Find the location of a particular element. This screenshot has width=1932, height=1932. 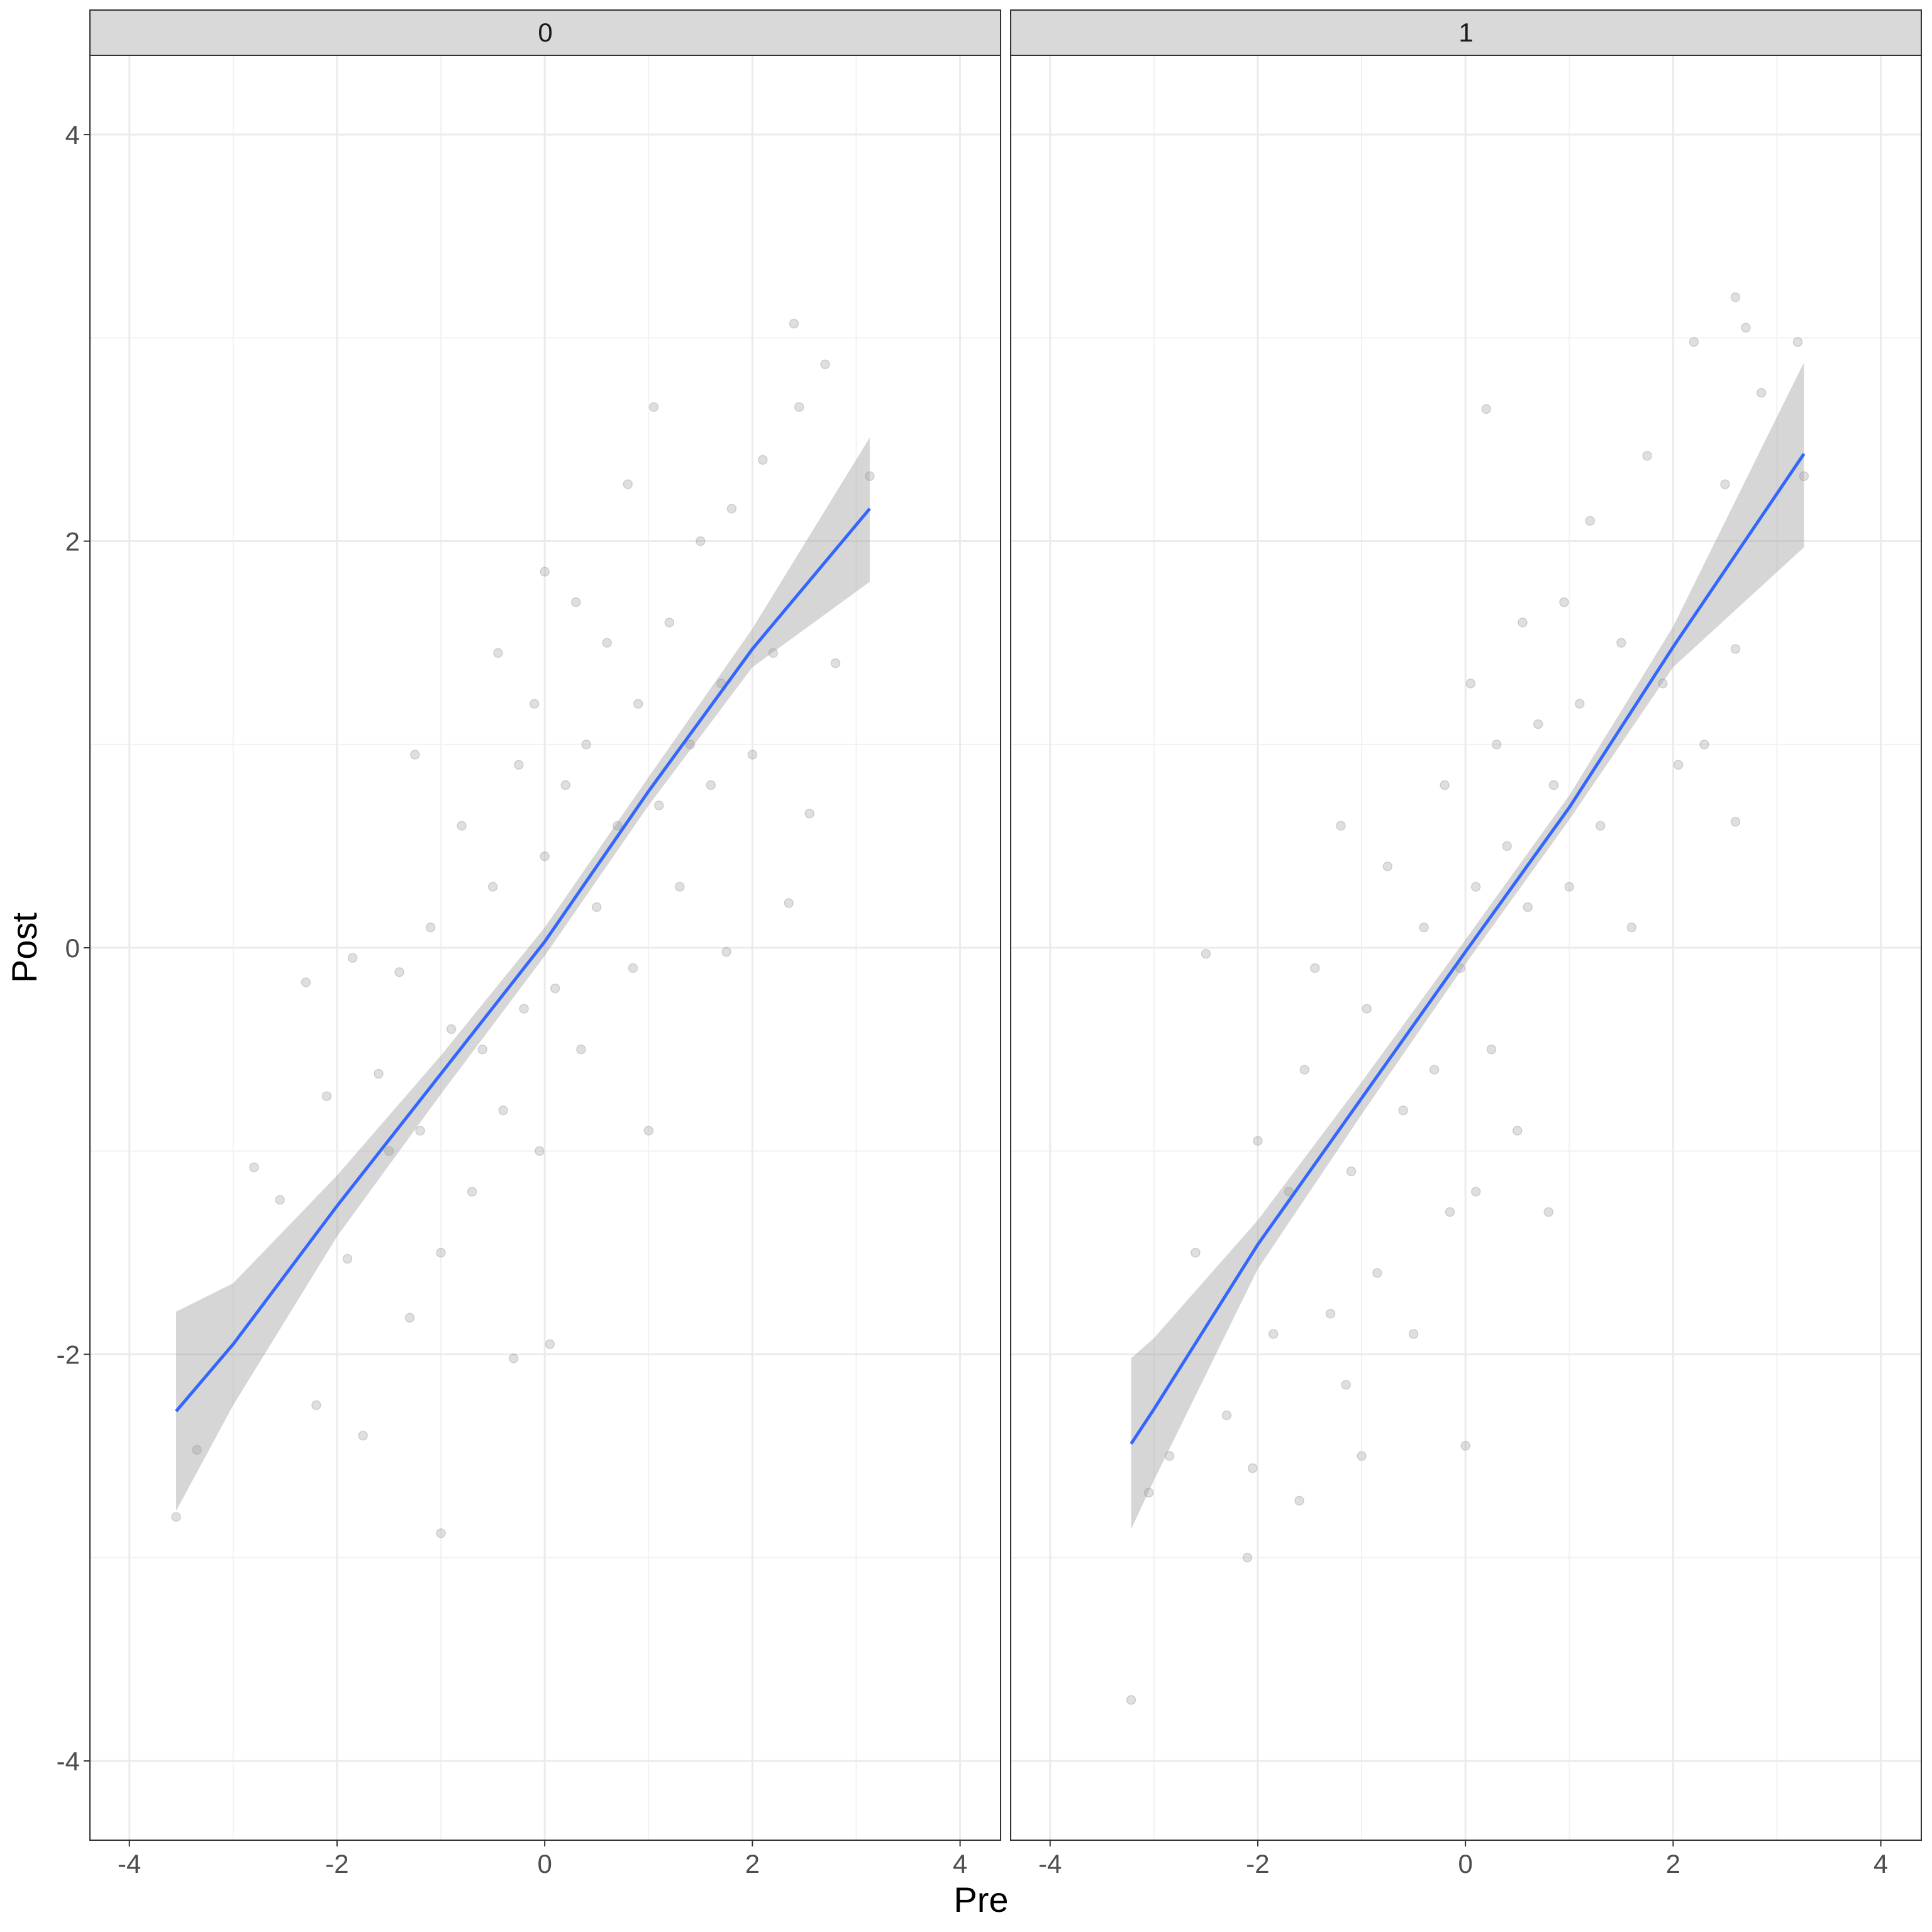

x-axis-title: Pre is located at coordinates (980, 1899).